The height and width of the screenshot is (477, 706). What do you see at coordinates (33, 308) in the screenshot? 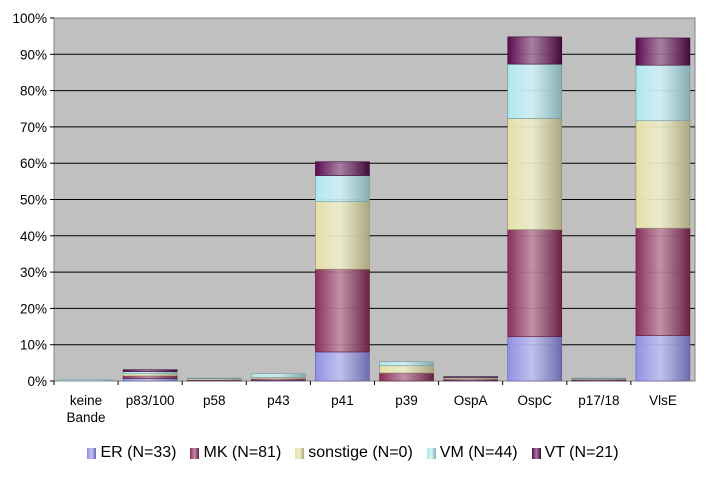
I see `y-tick-label: 20%` at bounding box center [33, 308].